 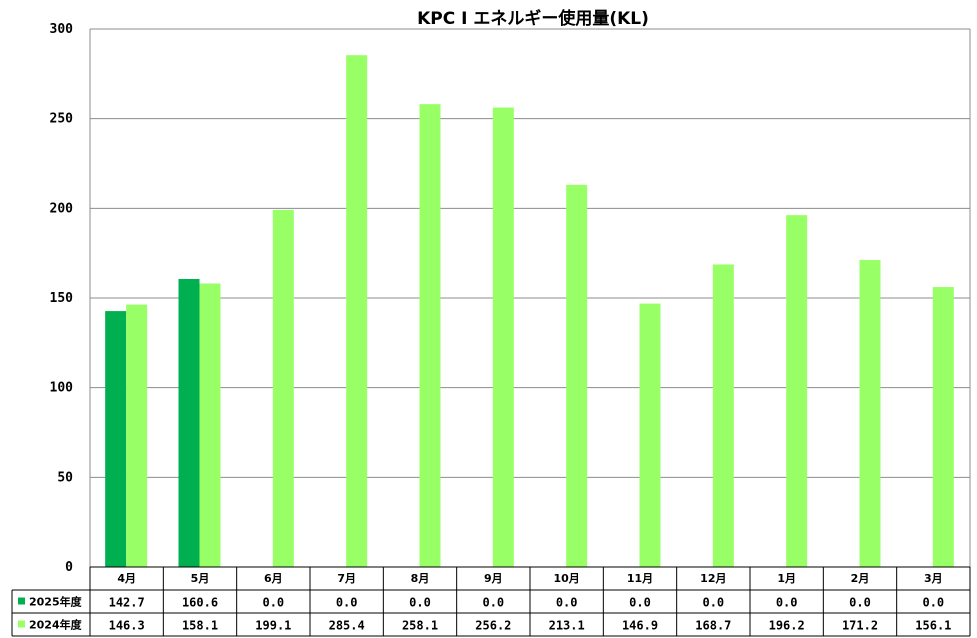 What do you see at coordinates (346, 578) in the screenshot?
I see `category-label: 7月` at bounding box center [346, 578].